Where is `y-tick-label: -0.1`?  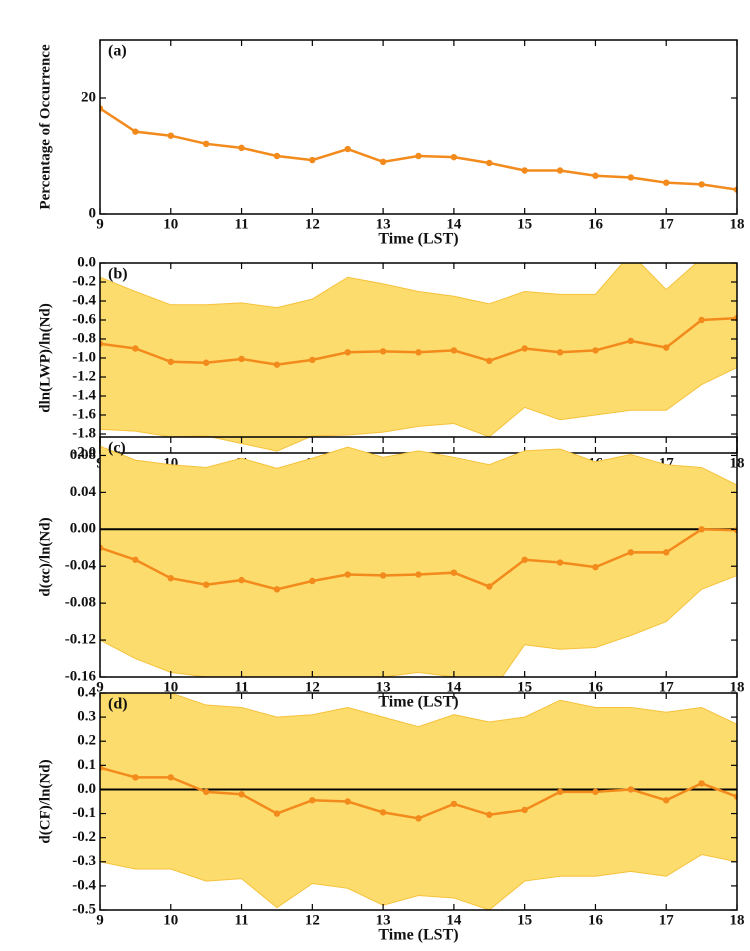 y-tick-label: -0.1 is located at coordinates (84, 813).